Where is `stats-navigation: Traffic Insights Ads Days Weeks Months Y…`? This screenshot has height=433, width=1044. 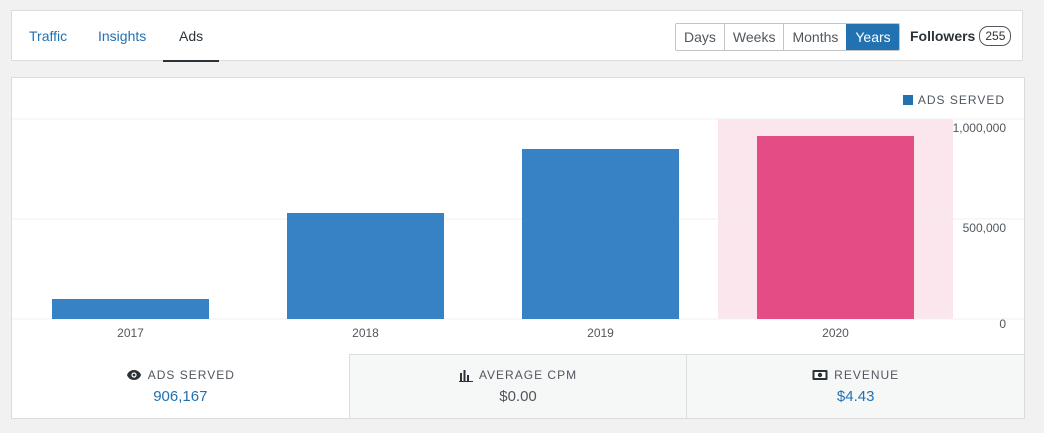 stats-navigation: Traffic Insights Ads Days Weeks Months Y… is located at coordinates (517, 36).